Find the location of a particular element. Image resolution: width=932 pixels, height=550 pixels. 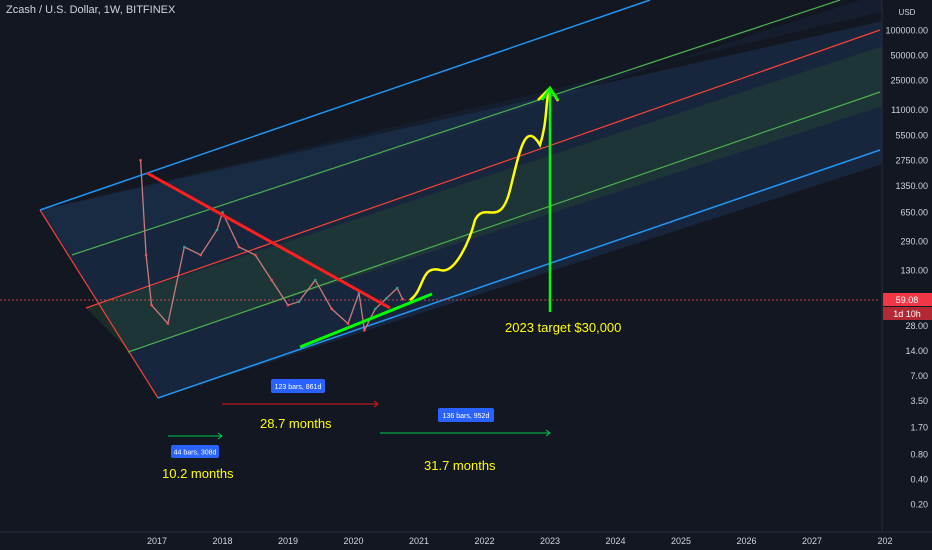

chart-title: Zcash / U.S. Dollar, 1W, BITFINEX is located at coordinates (91, 10).